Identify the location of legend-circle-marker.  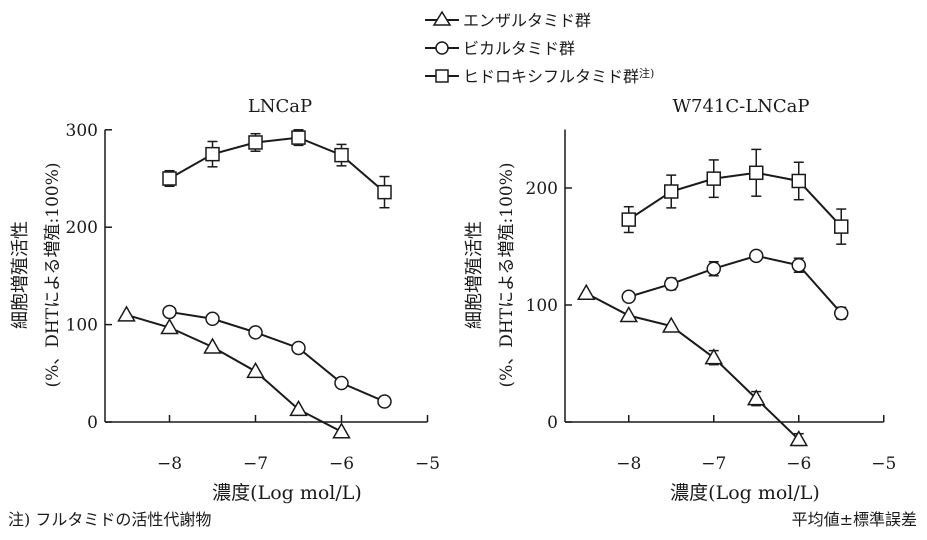
(442, 48).